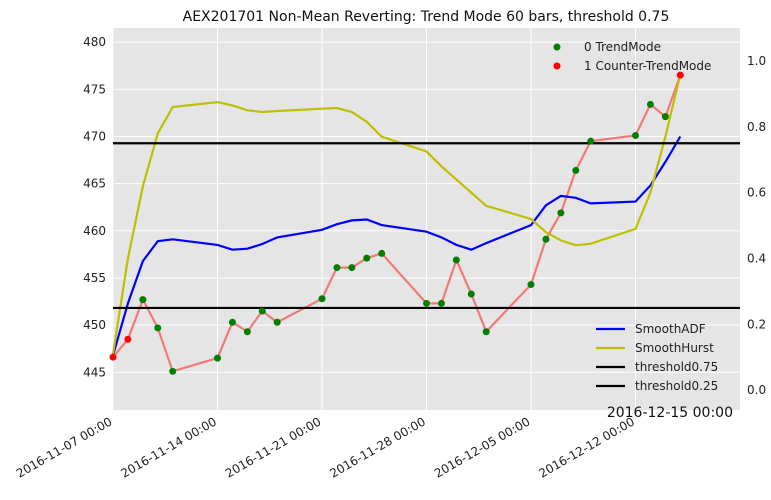  What do you see at coordinates (632, 56) in the screenshot?
I see `legend-modes: 0 TrendMode 1 Counter-TrendMode` at bounding box center [632, 56].